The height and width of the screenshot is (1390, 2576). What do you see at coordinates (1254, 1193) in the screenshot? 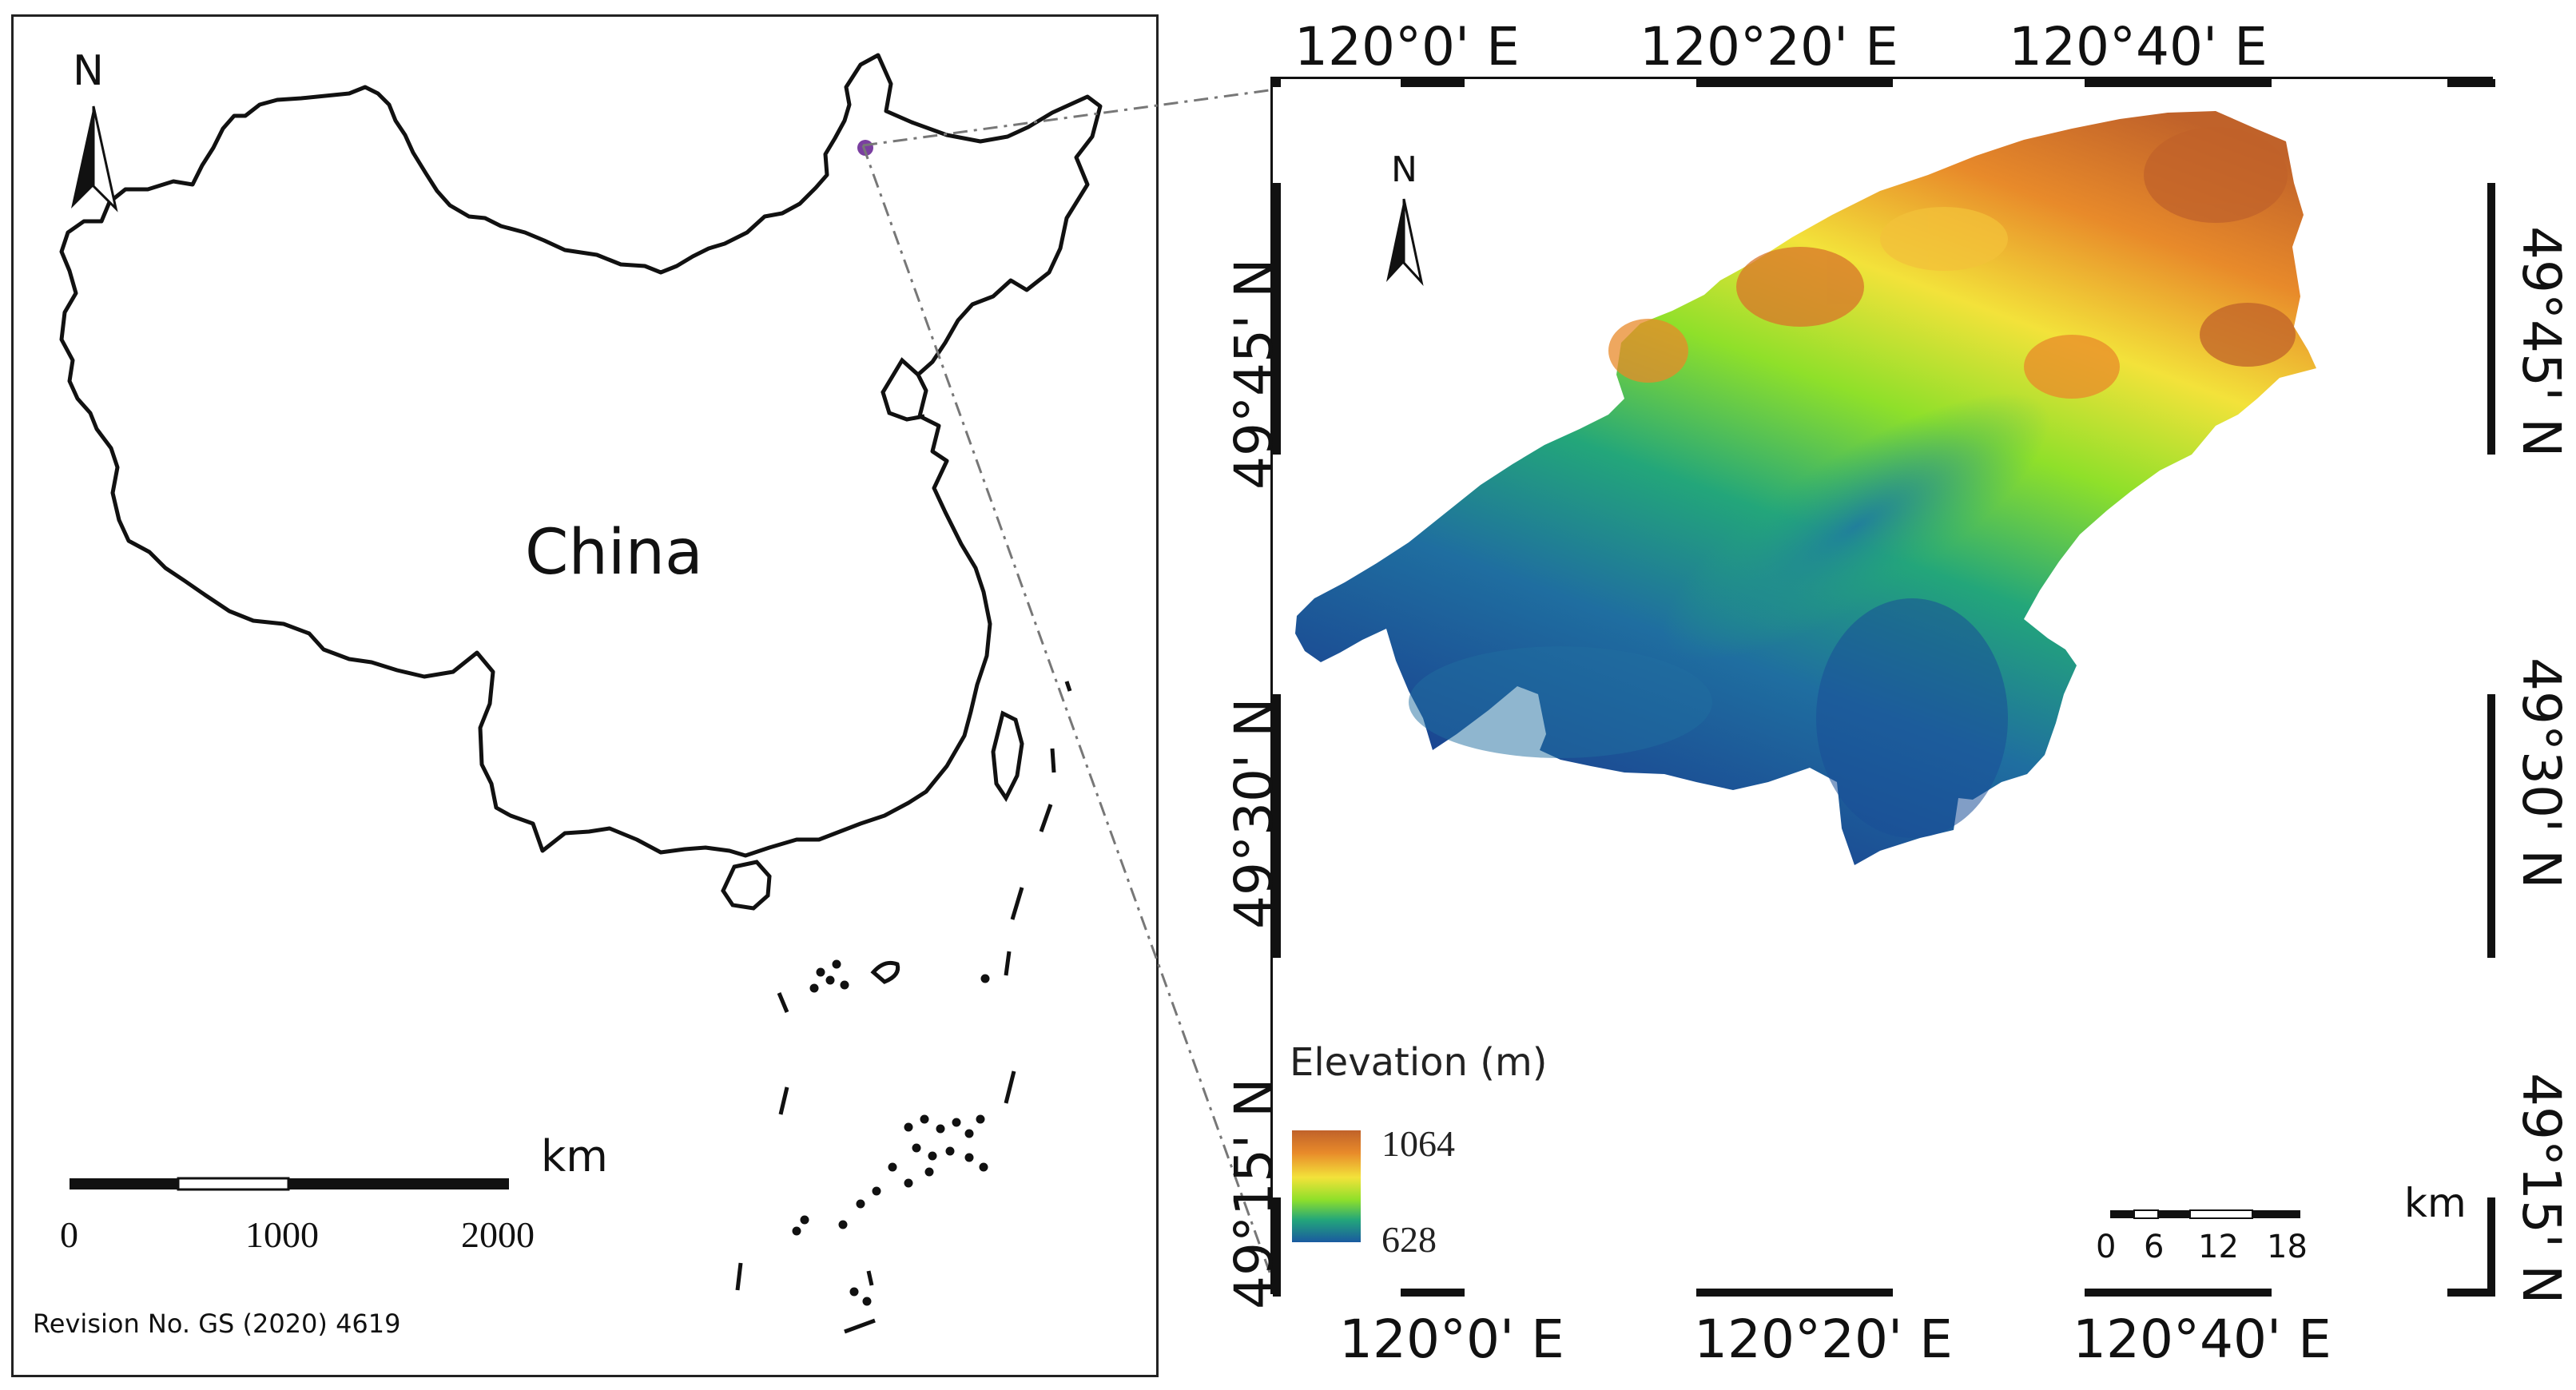
I see `left-latitude-label: 49°15' N` at bounding box center [1254, 1193].